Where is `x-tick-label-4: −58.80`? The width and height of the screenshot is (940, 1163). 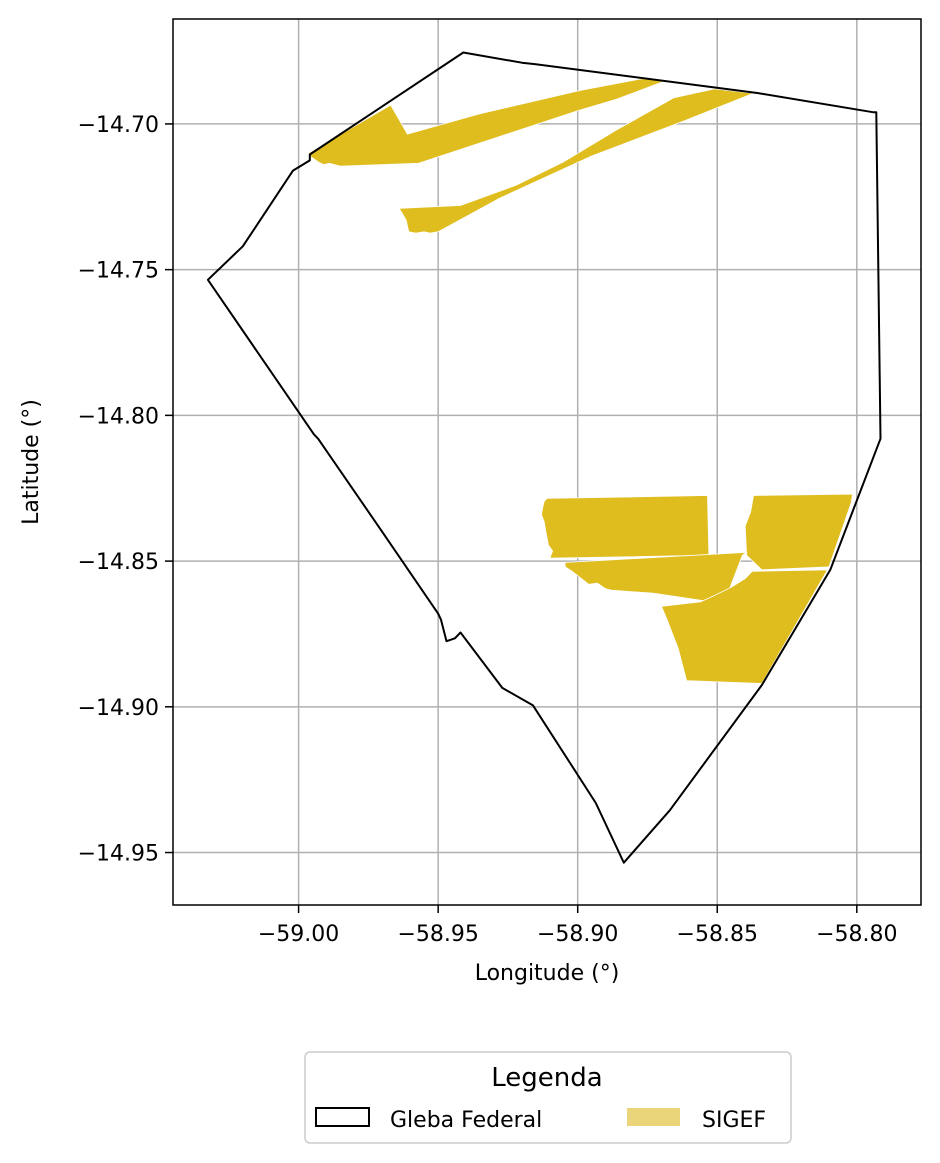
x-tick-label-4: −58.80 is located at coordinates (856, 934).